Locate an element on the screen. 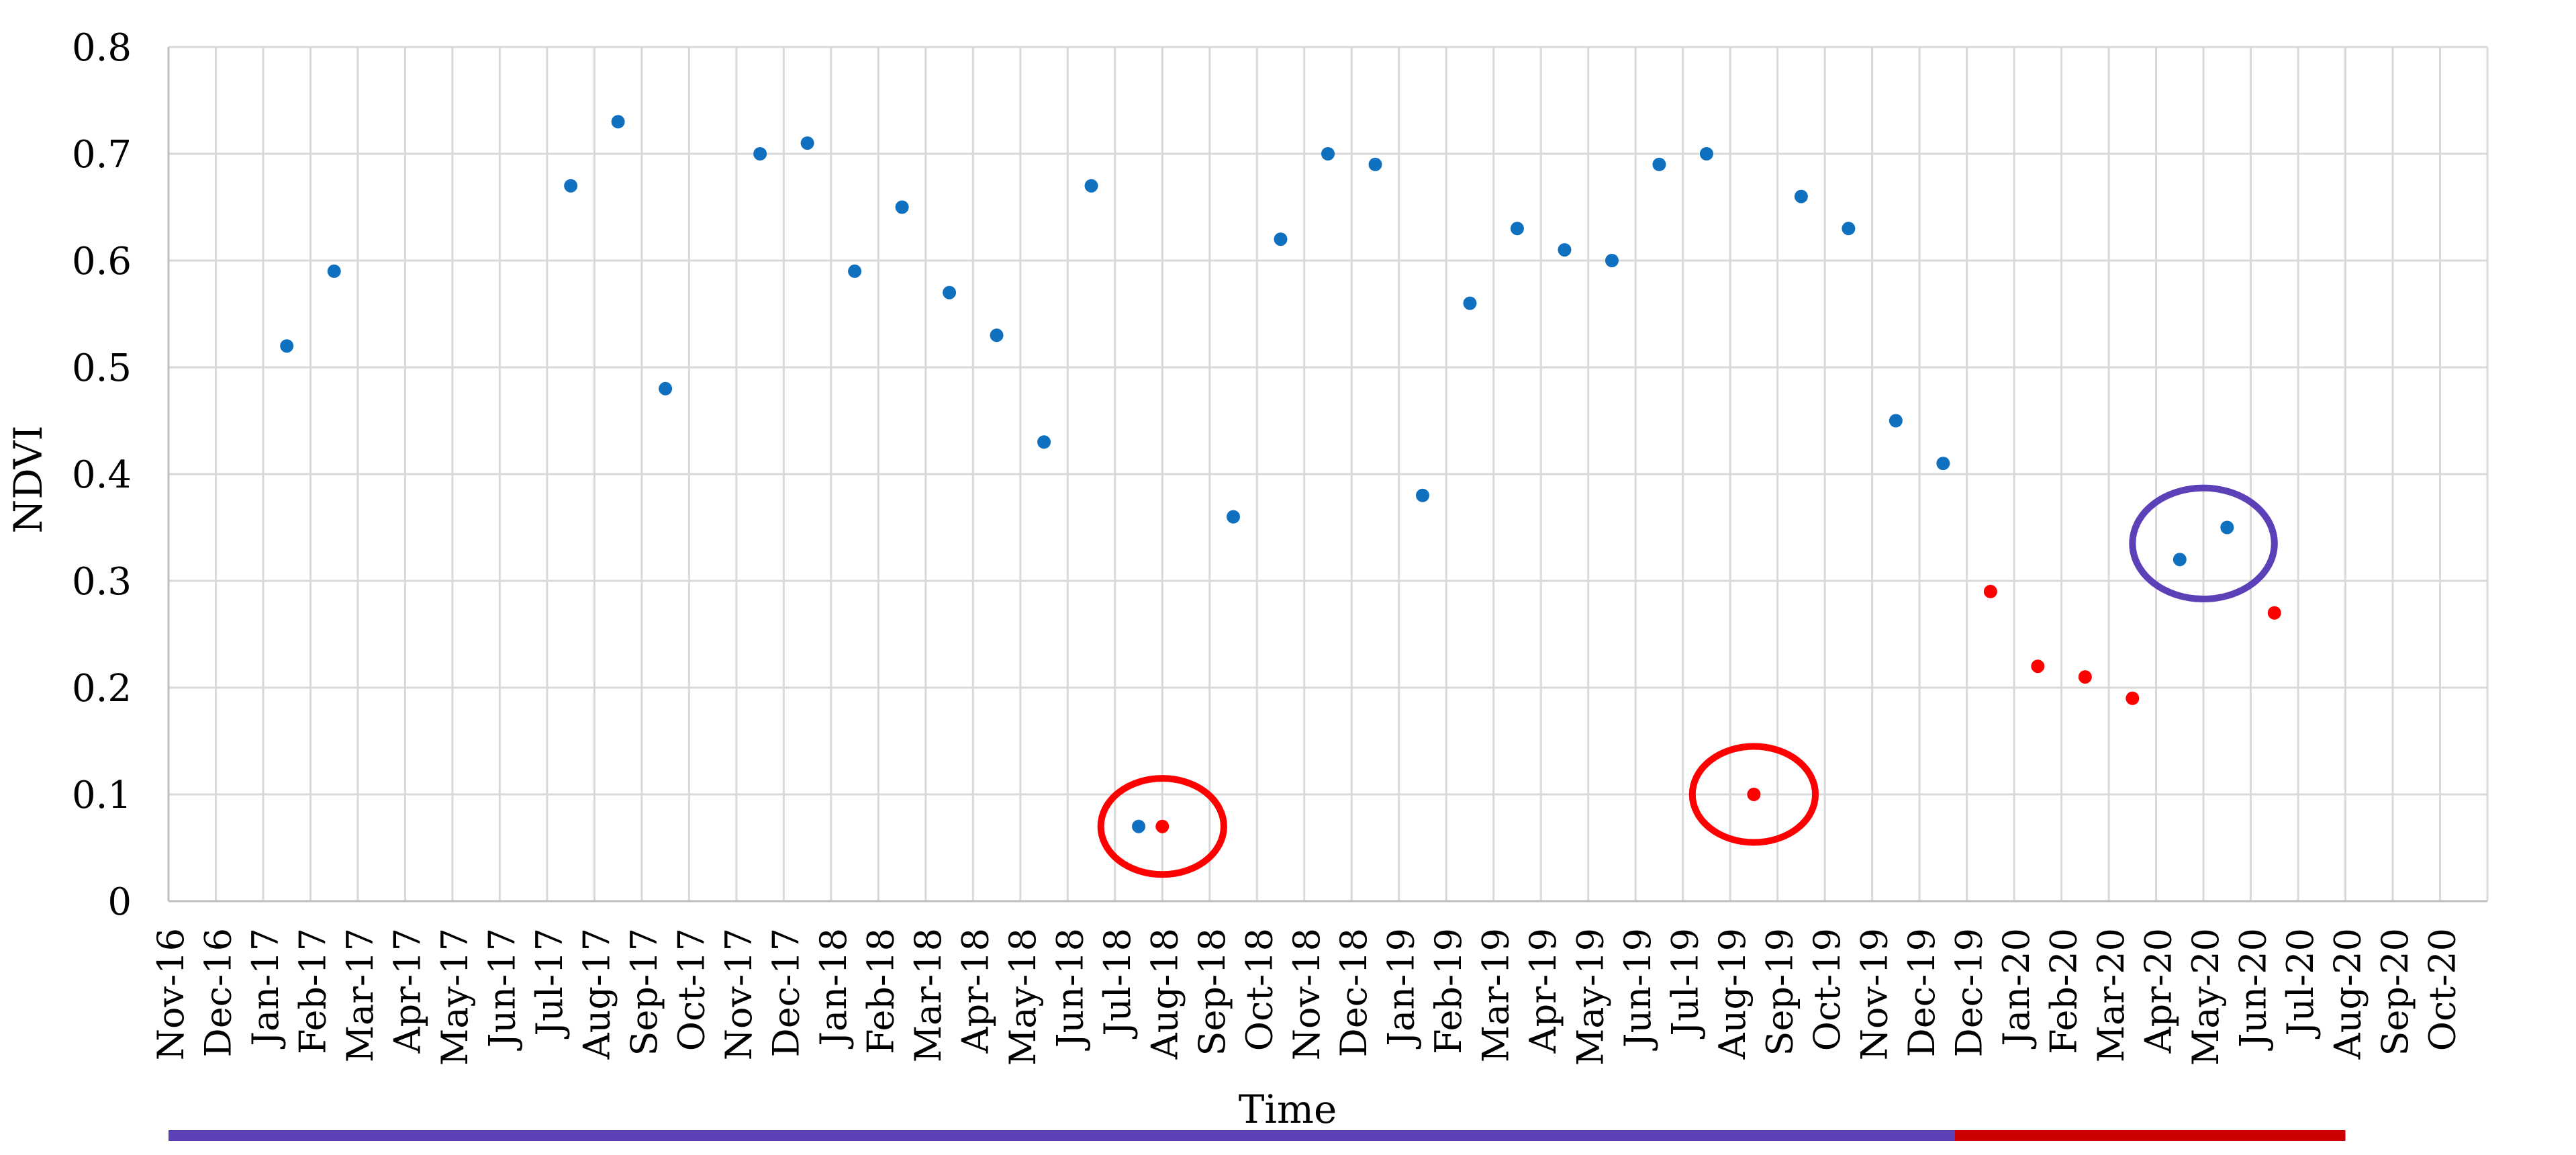  x-tick-label: May-19 is located at coordinates (1591, 997).